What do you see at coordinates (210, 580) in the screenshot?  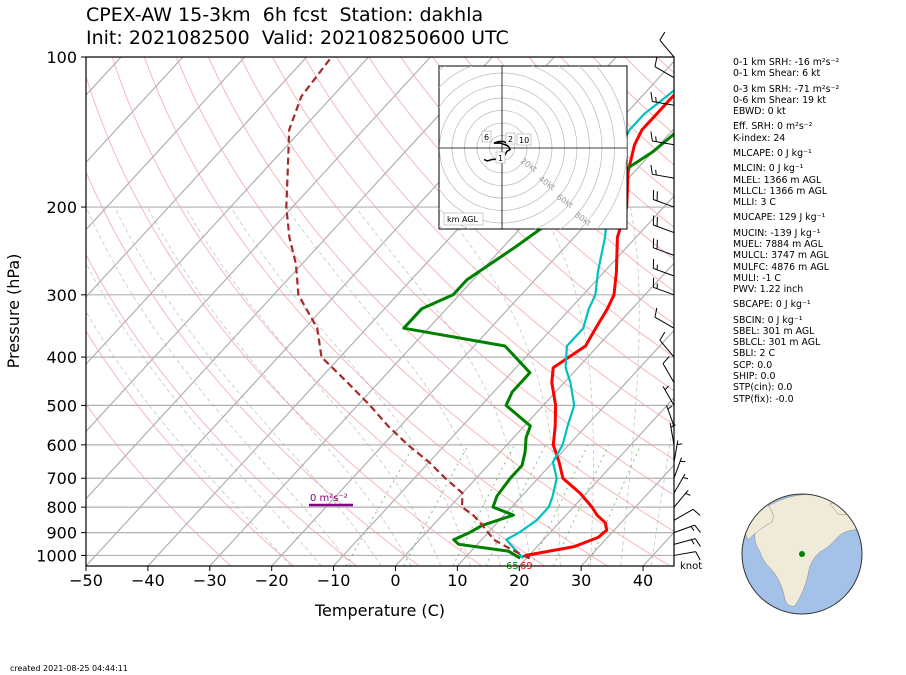 I see `x-tick-label: −30` at bounding box center [210, 580].